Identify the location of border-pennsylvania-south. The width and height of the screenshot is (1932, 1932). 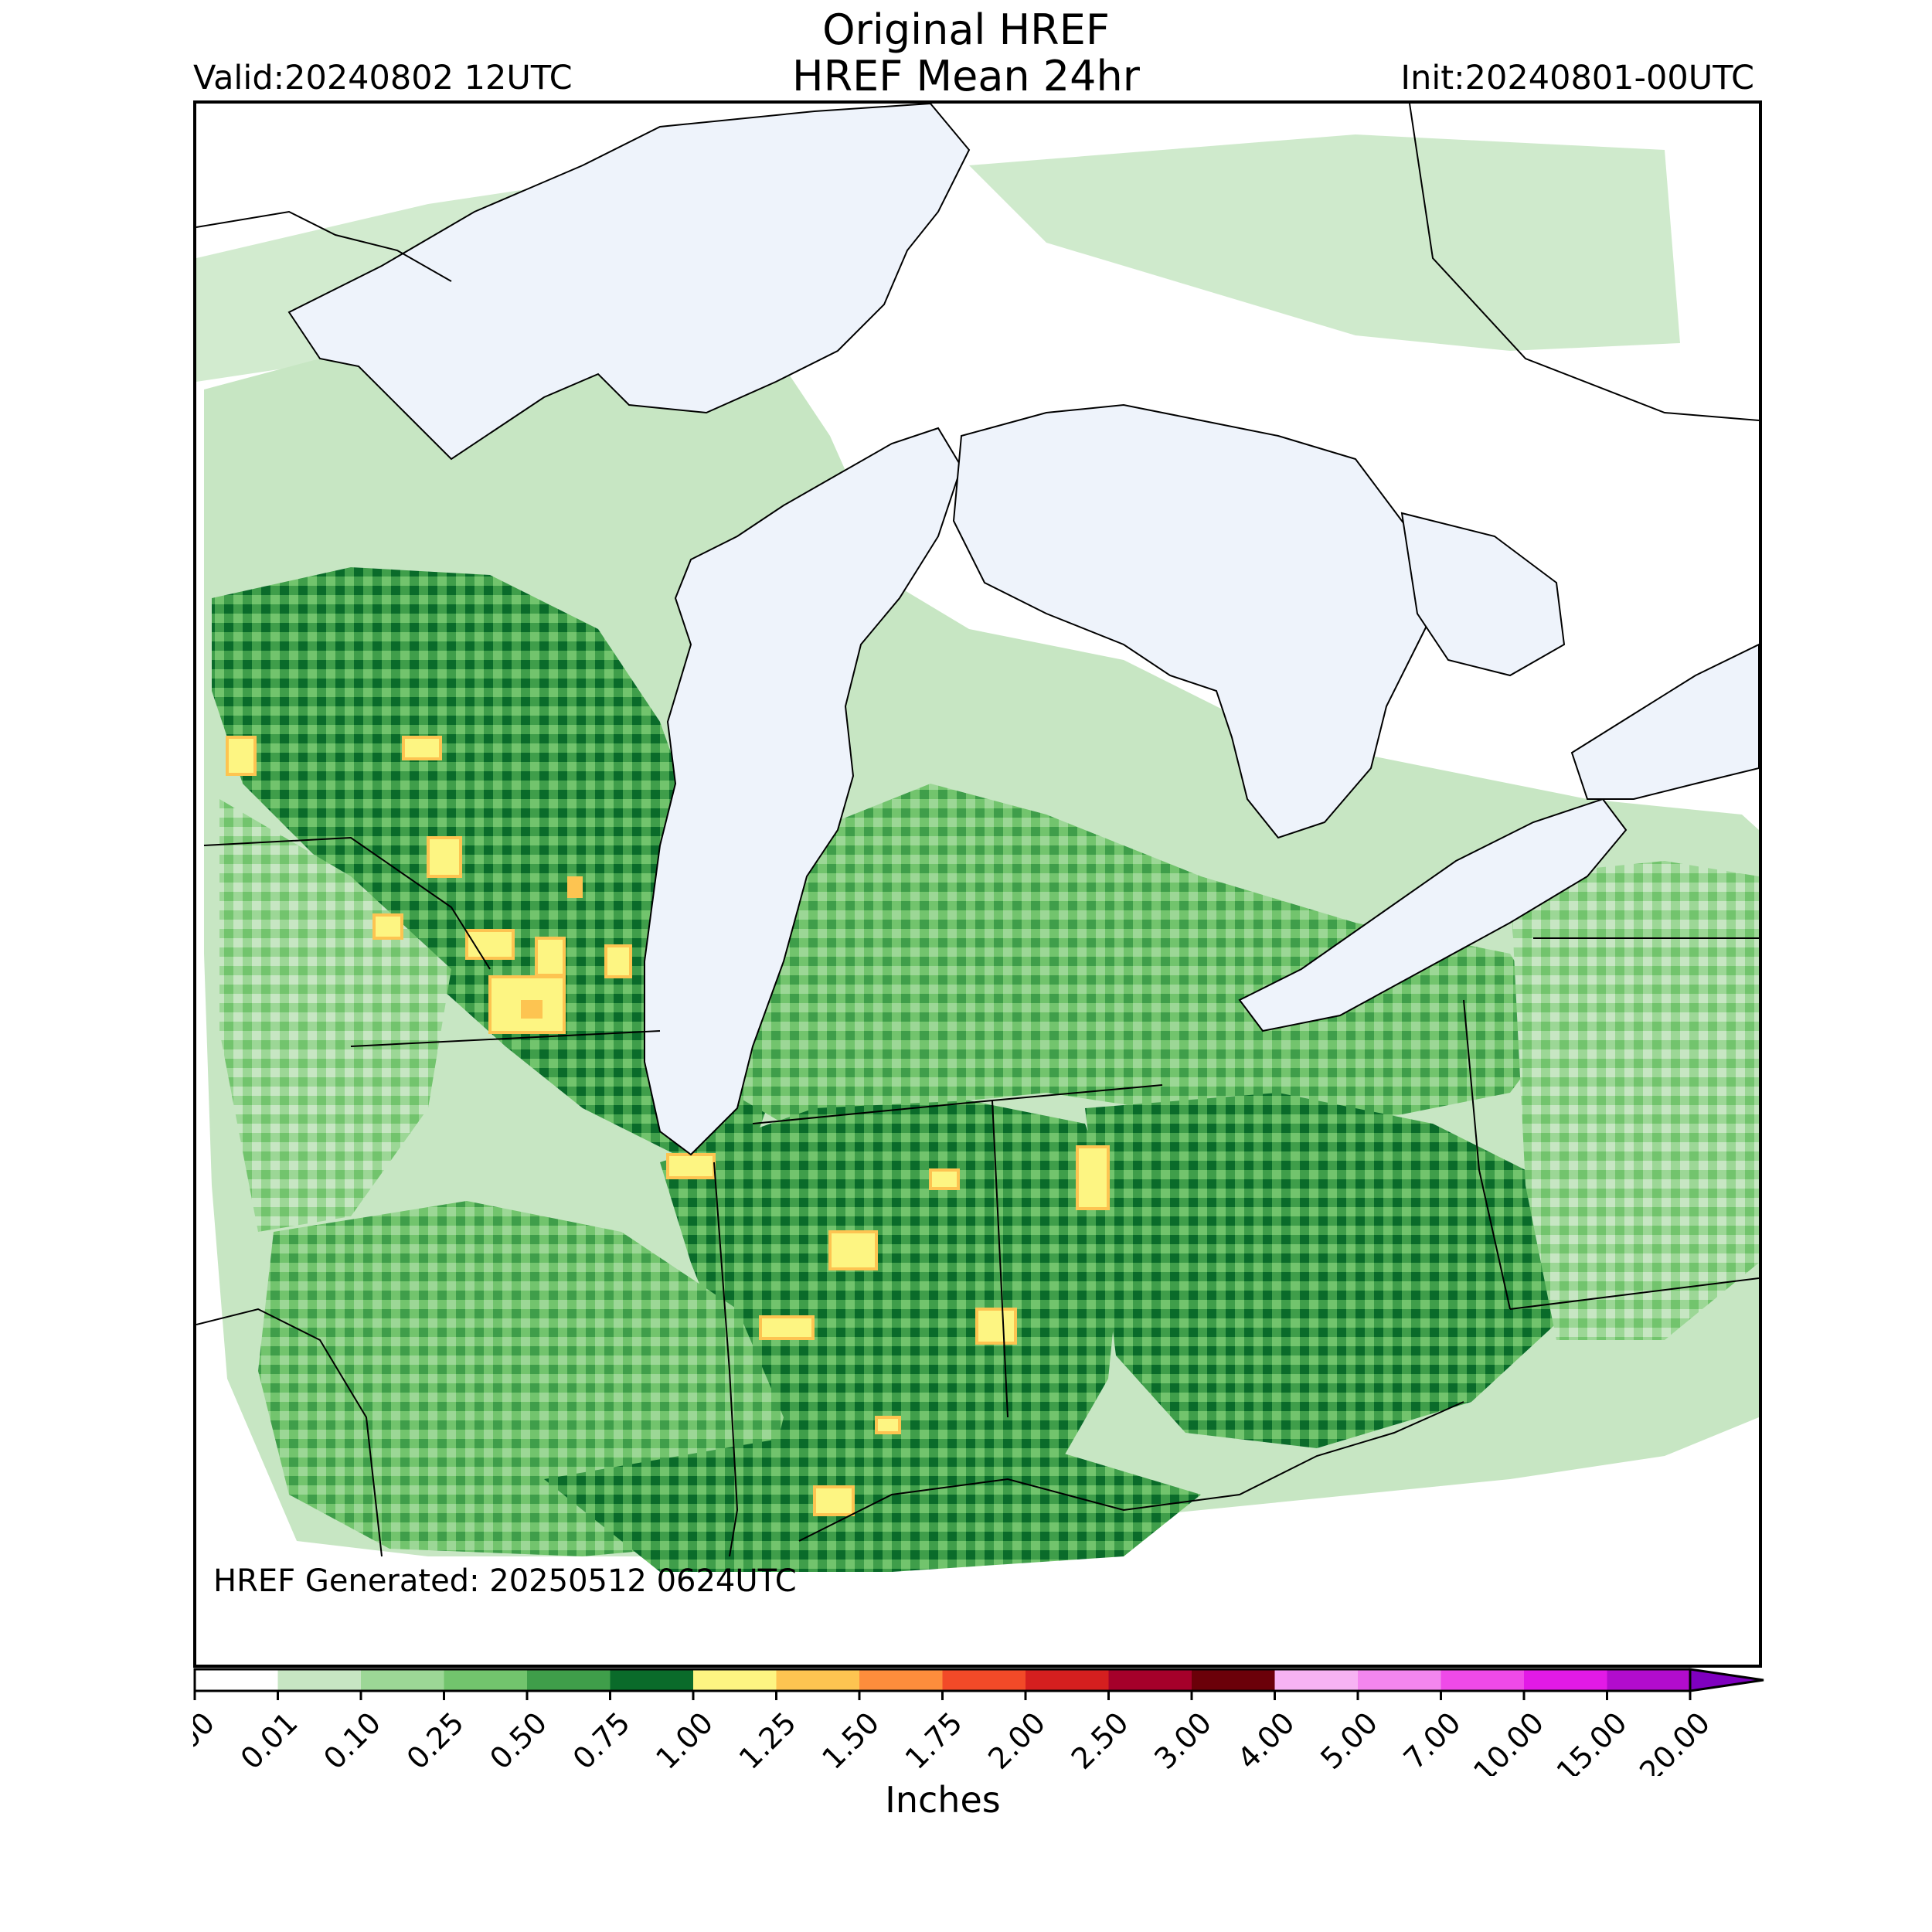
(1634, 1293).